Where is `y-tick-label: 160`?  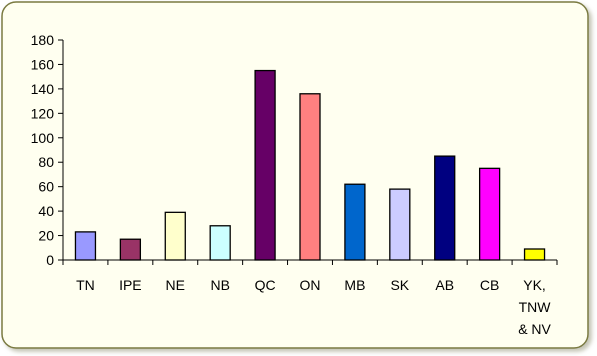 y-tick-label: 160 is located at coordinates (43, 64).